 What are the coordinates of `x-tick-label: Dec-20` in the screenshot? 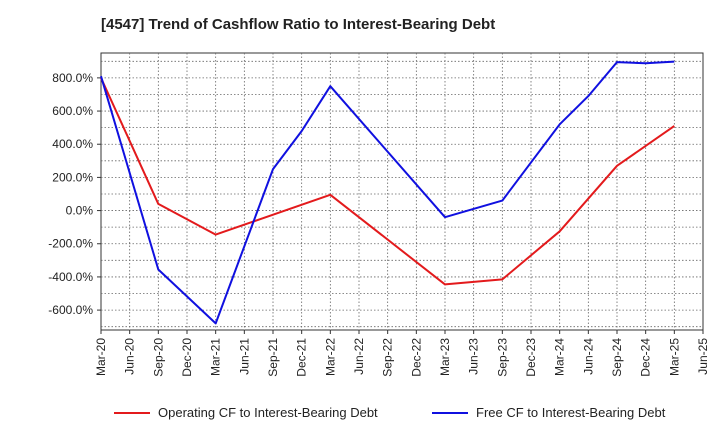 It's located at (187, 357).